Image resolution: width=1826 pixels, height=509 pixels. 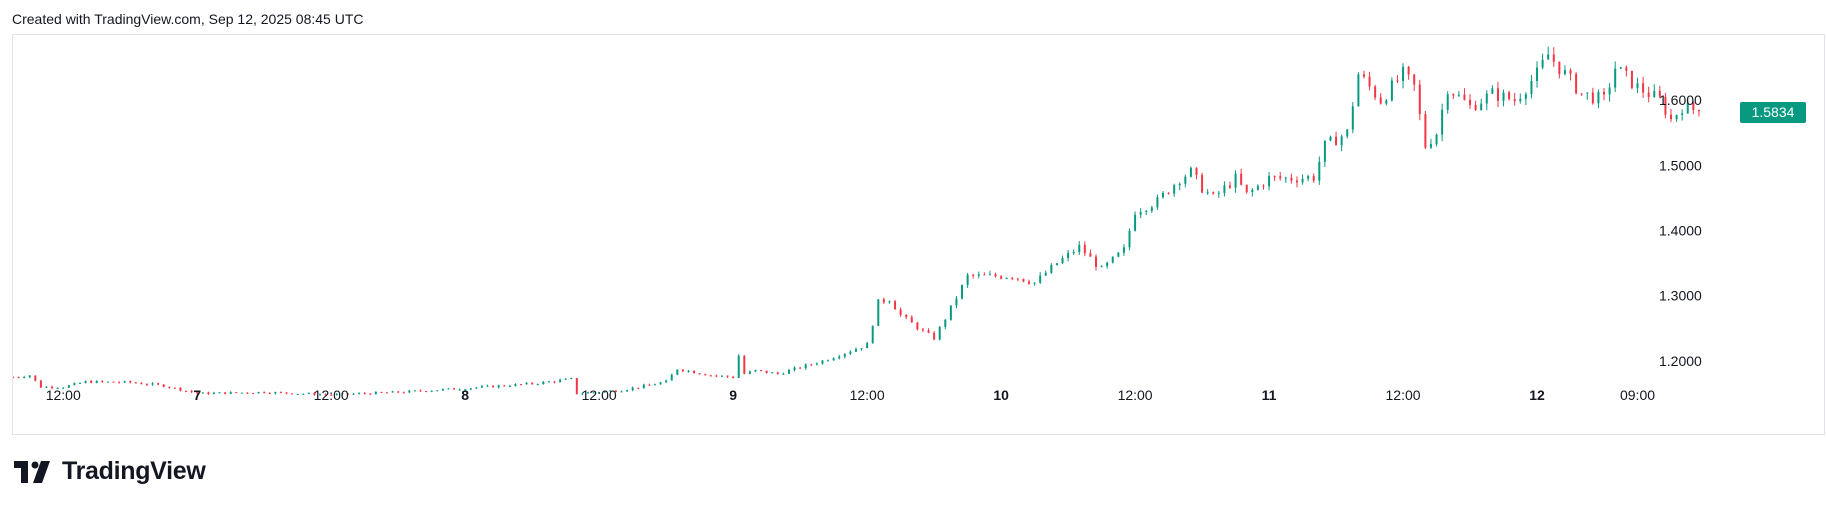 What do you see at coordinates (1637, 395) in the screenshot?
I see `x-tick-label: 09:00` at bounding box center [1637, 395].